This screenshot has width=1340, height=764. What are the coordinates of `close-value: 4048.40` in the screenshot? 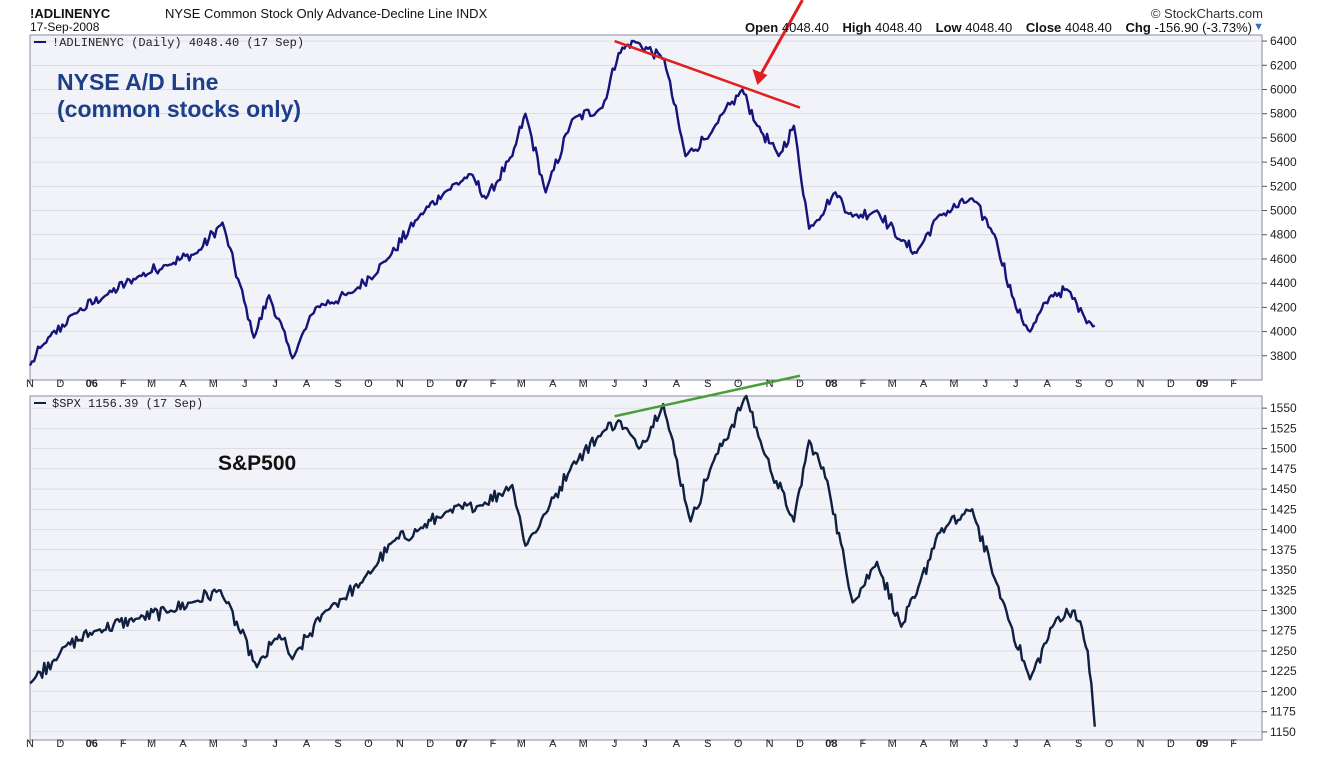 It's located at (1088, 27).